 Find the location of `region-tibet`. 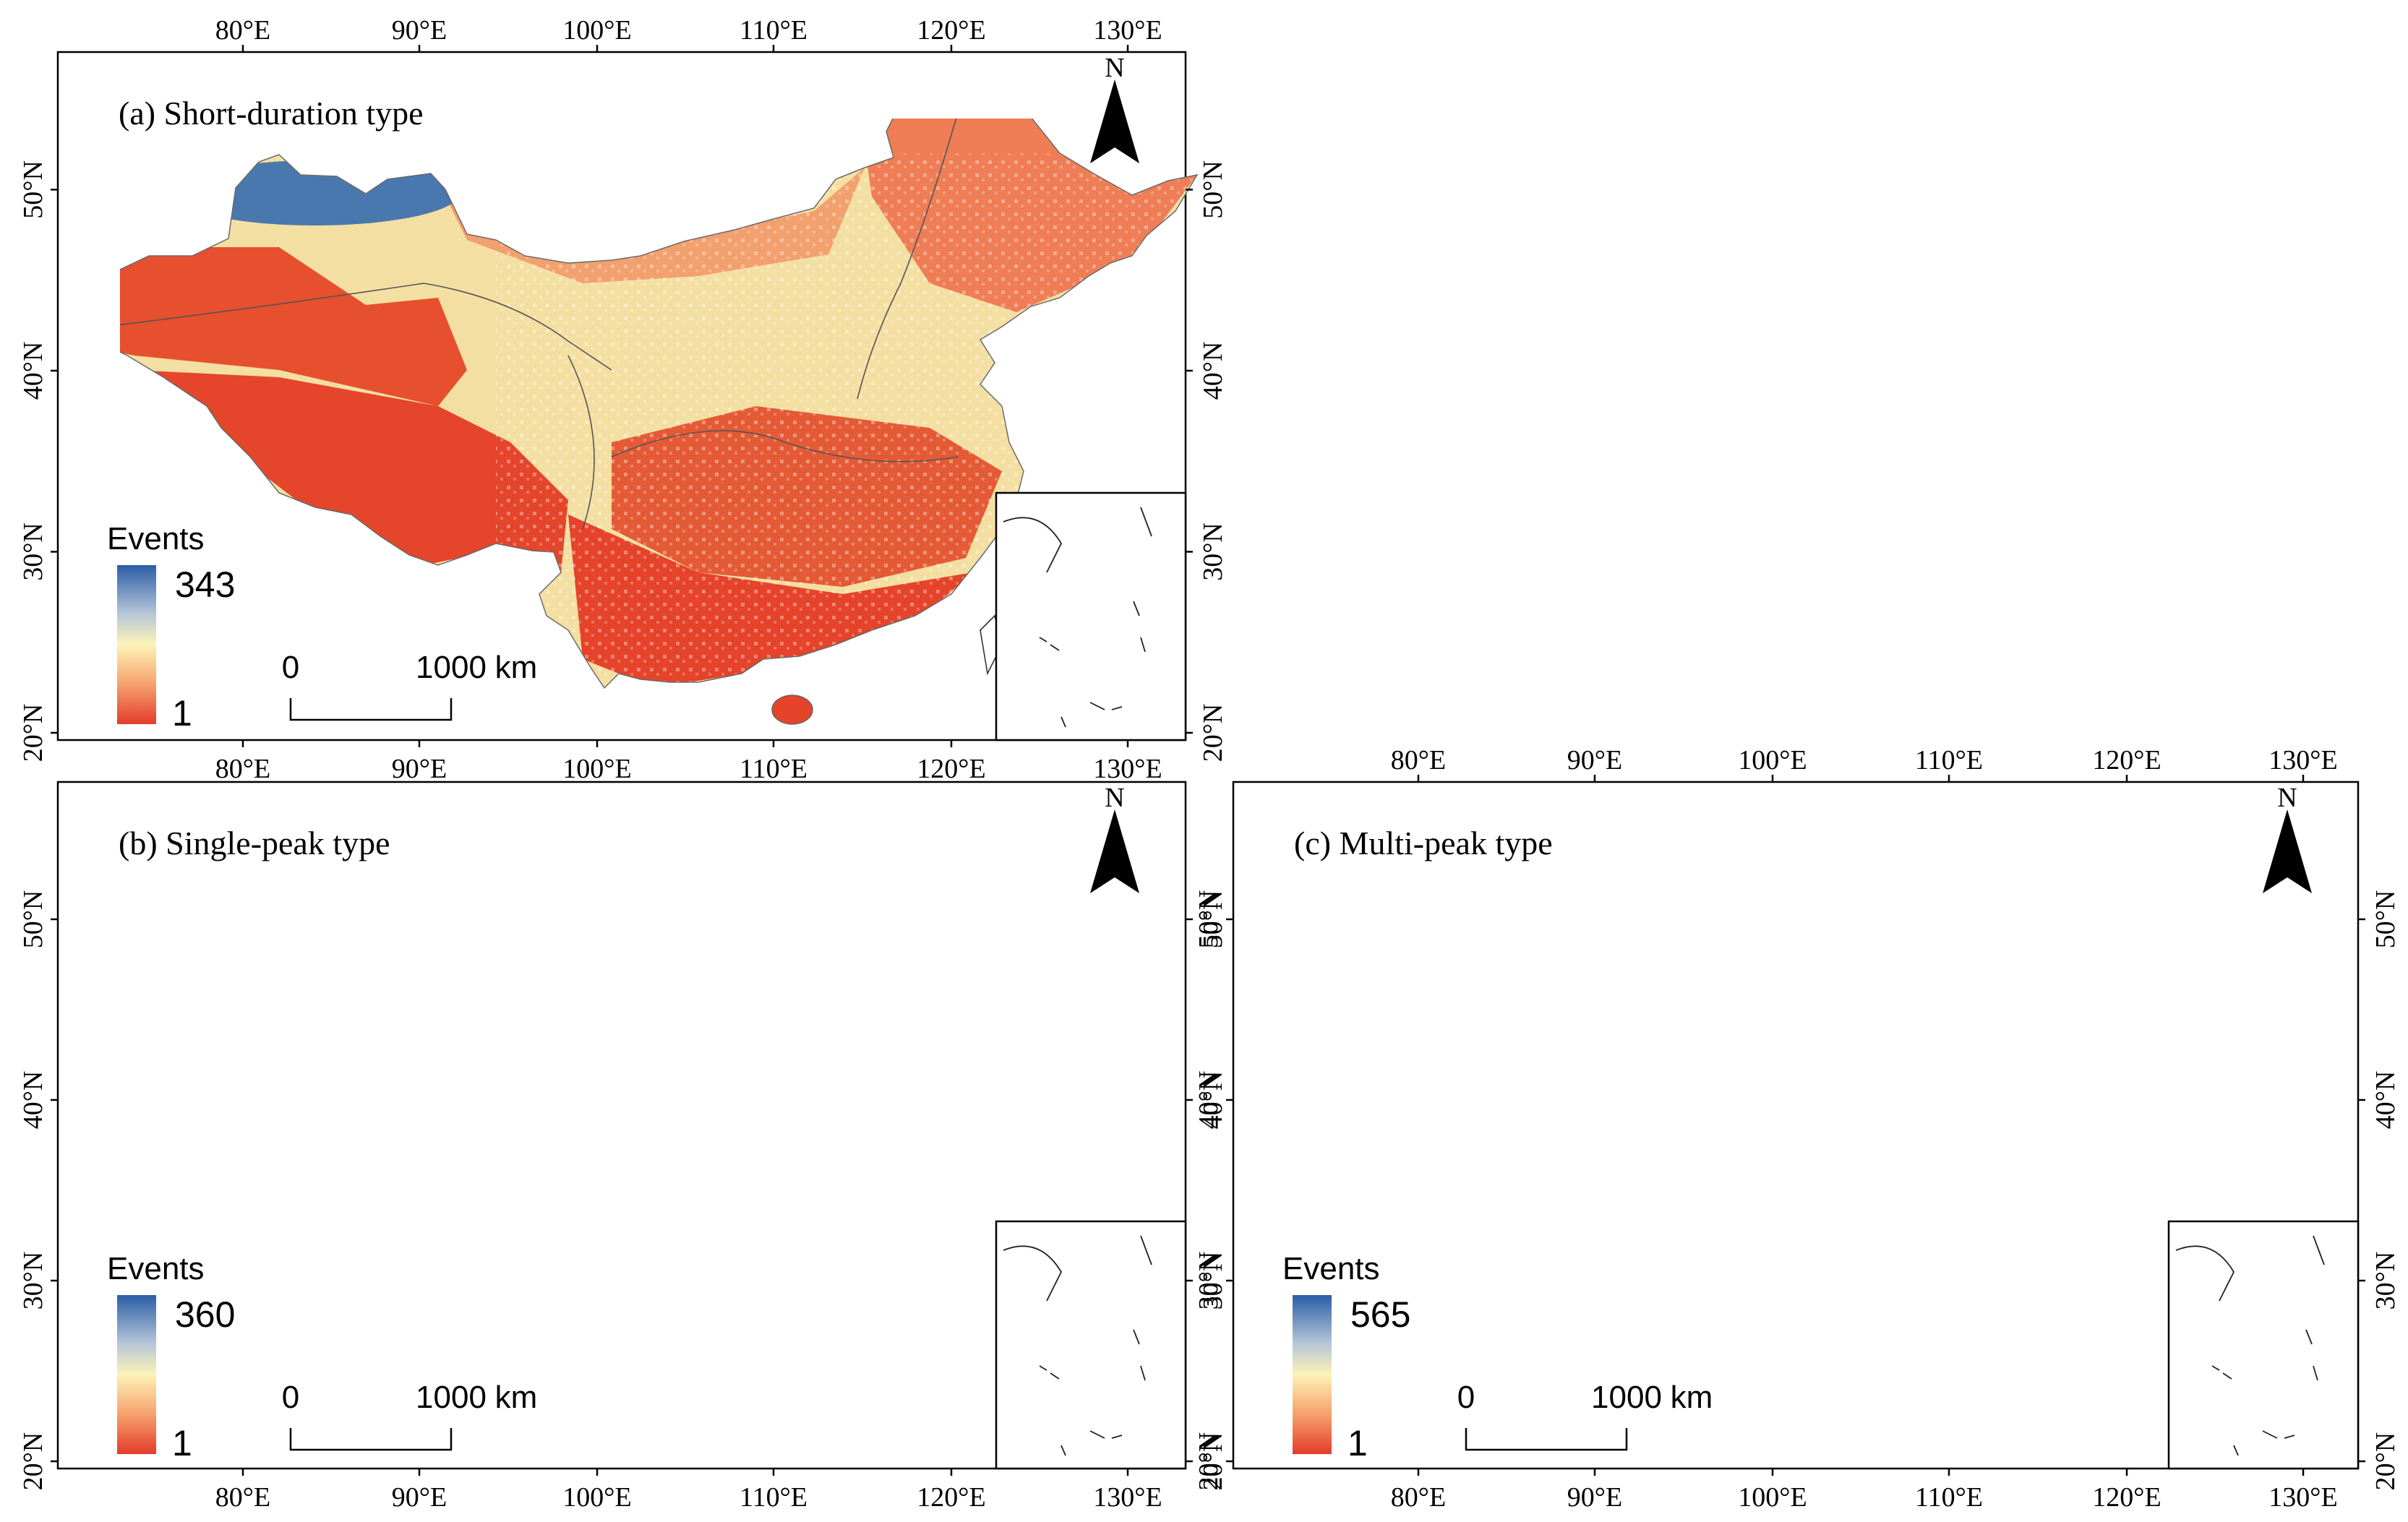

region-tibet is located at coordinates (351, 471).